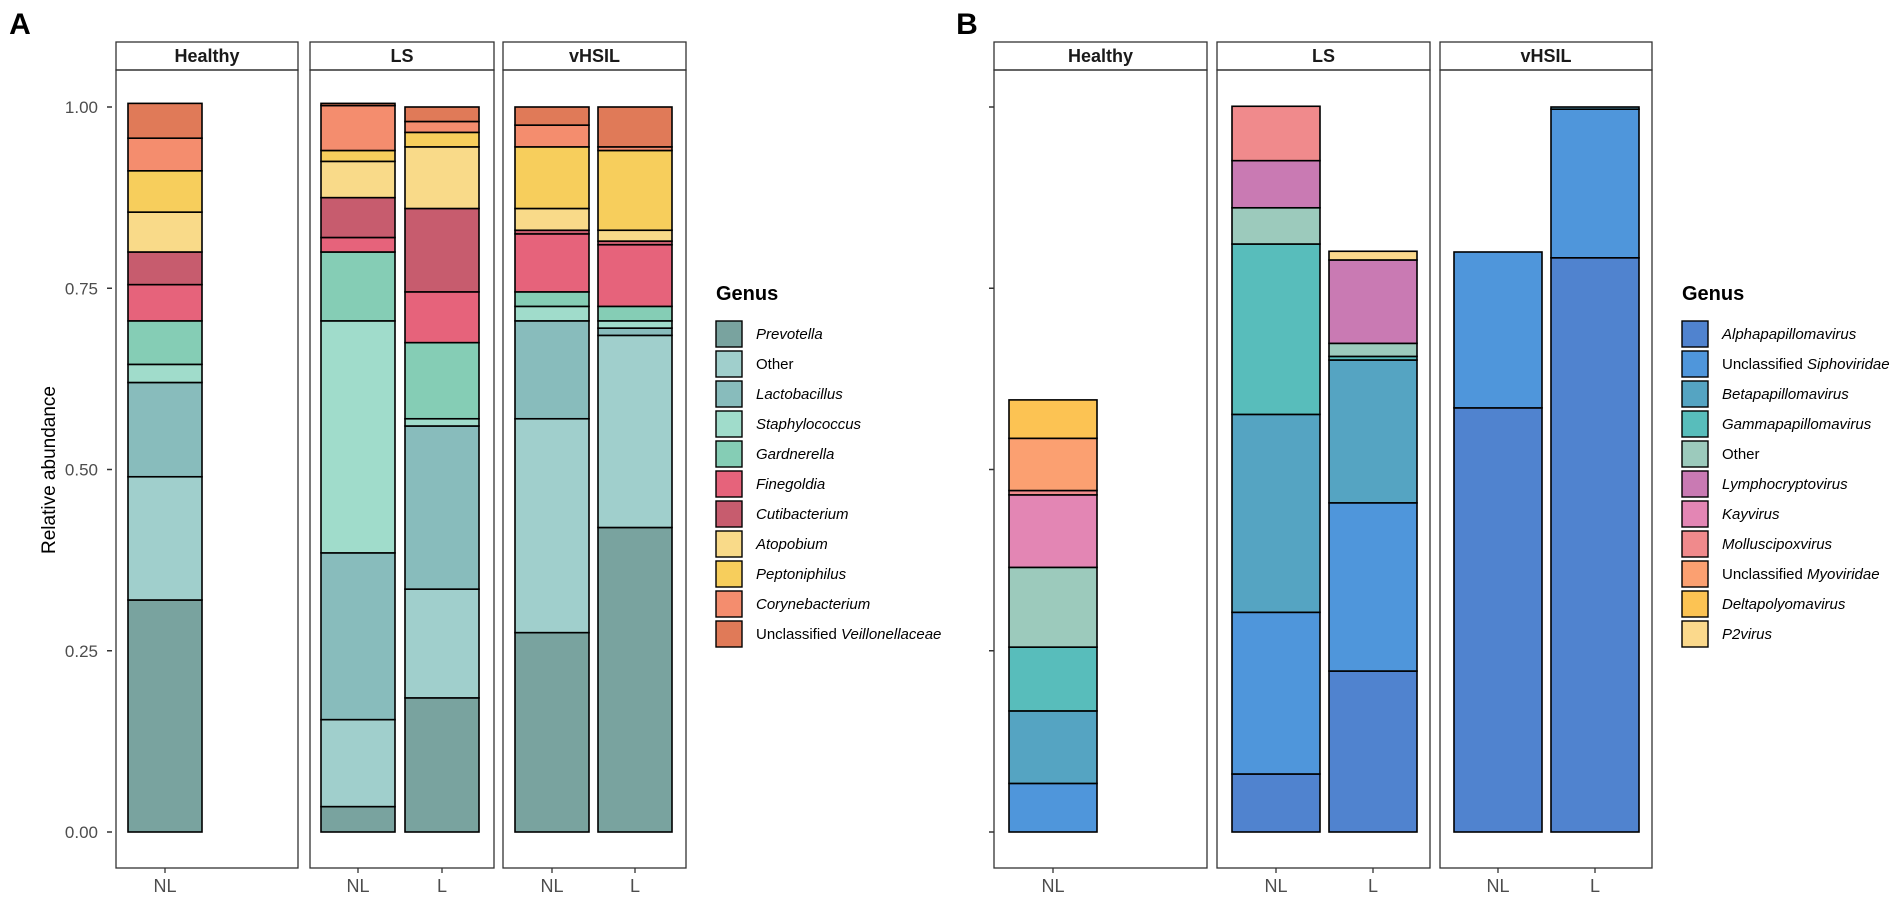 Image resolution: width=1902 pixels, height=899 pixels. Describe the element at coordinates (754, 364) in the screenshot. I see `legend-item: Other` at that location.